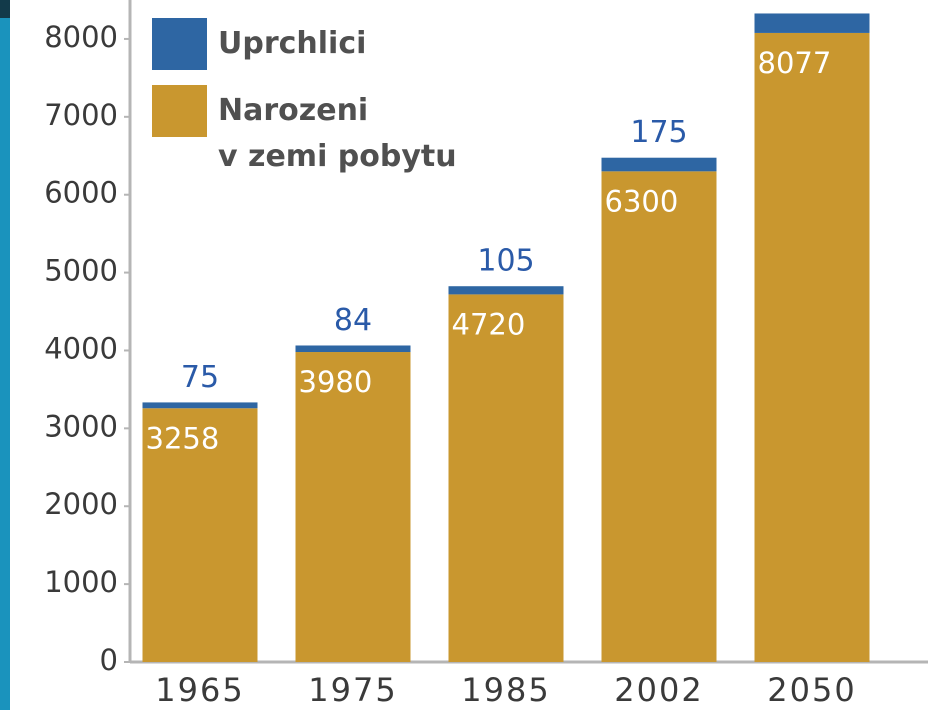 This screenshot has height=710, width=928. What do you see at coordinates (81, 193) in the screenshot?
I see `y-tick-label: 6000` at bounding box center [81, 193].